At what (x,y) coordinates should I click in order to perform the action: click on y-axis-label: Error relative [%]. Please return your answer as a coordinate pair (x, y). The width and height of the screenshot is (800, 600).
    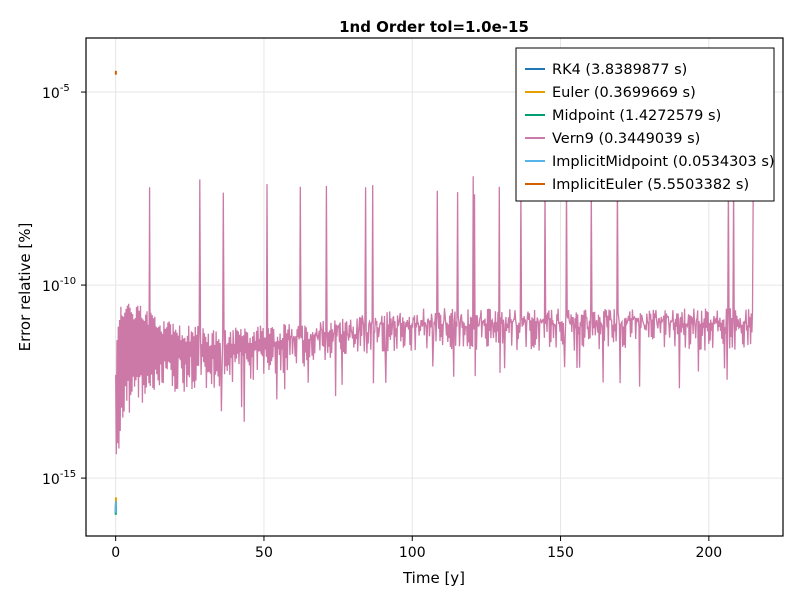
    Looking at the image, I should click on (25, 287).